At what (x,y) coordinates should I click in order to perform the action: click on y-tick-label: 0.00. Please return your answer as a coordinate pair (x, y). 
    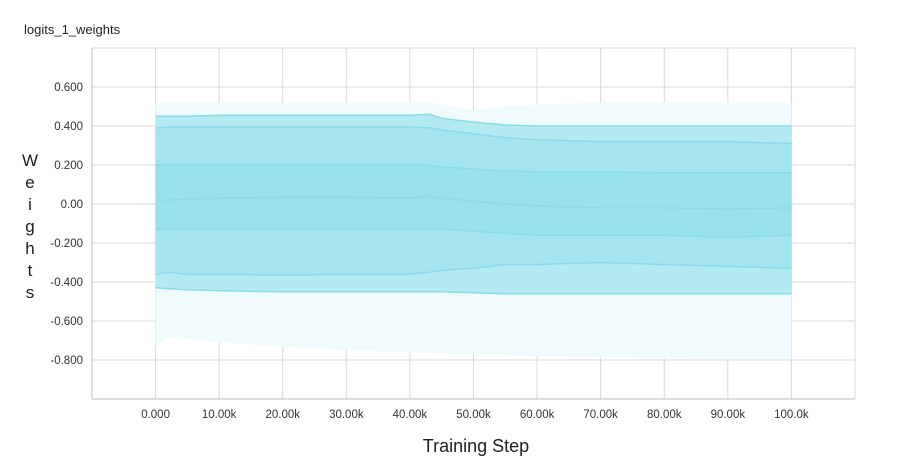
    Looking at the image, I should click on (72, 205).